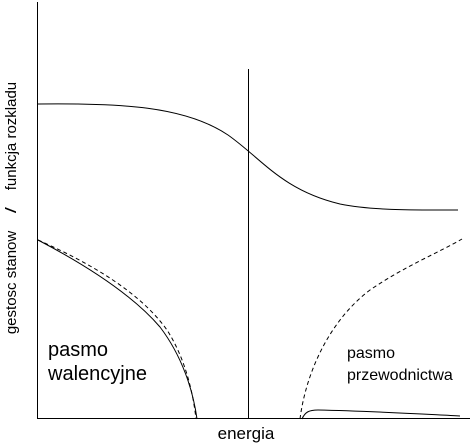 Image resolution: width=473 pixels, height=445 pixels. Describe the element at coordinates (97, 362) in the screenshot. I see `valence-band-label: pasmo walencyjne` at that location.